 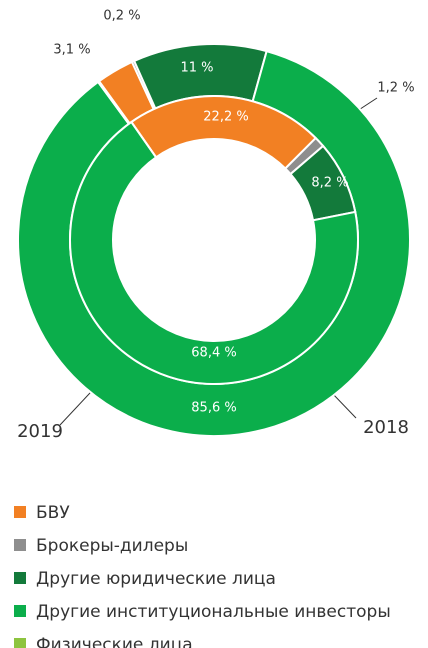 What do you see at coordinates (53, 513) in the screenshot?
I see `legend-label: БВУ` at bounding box center [53, 513].